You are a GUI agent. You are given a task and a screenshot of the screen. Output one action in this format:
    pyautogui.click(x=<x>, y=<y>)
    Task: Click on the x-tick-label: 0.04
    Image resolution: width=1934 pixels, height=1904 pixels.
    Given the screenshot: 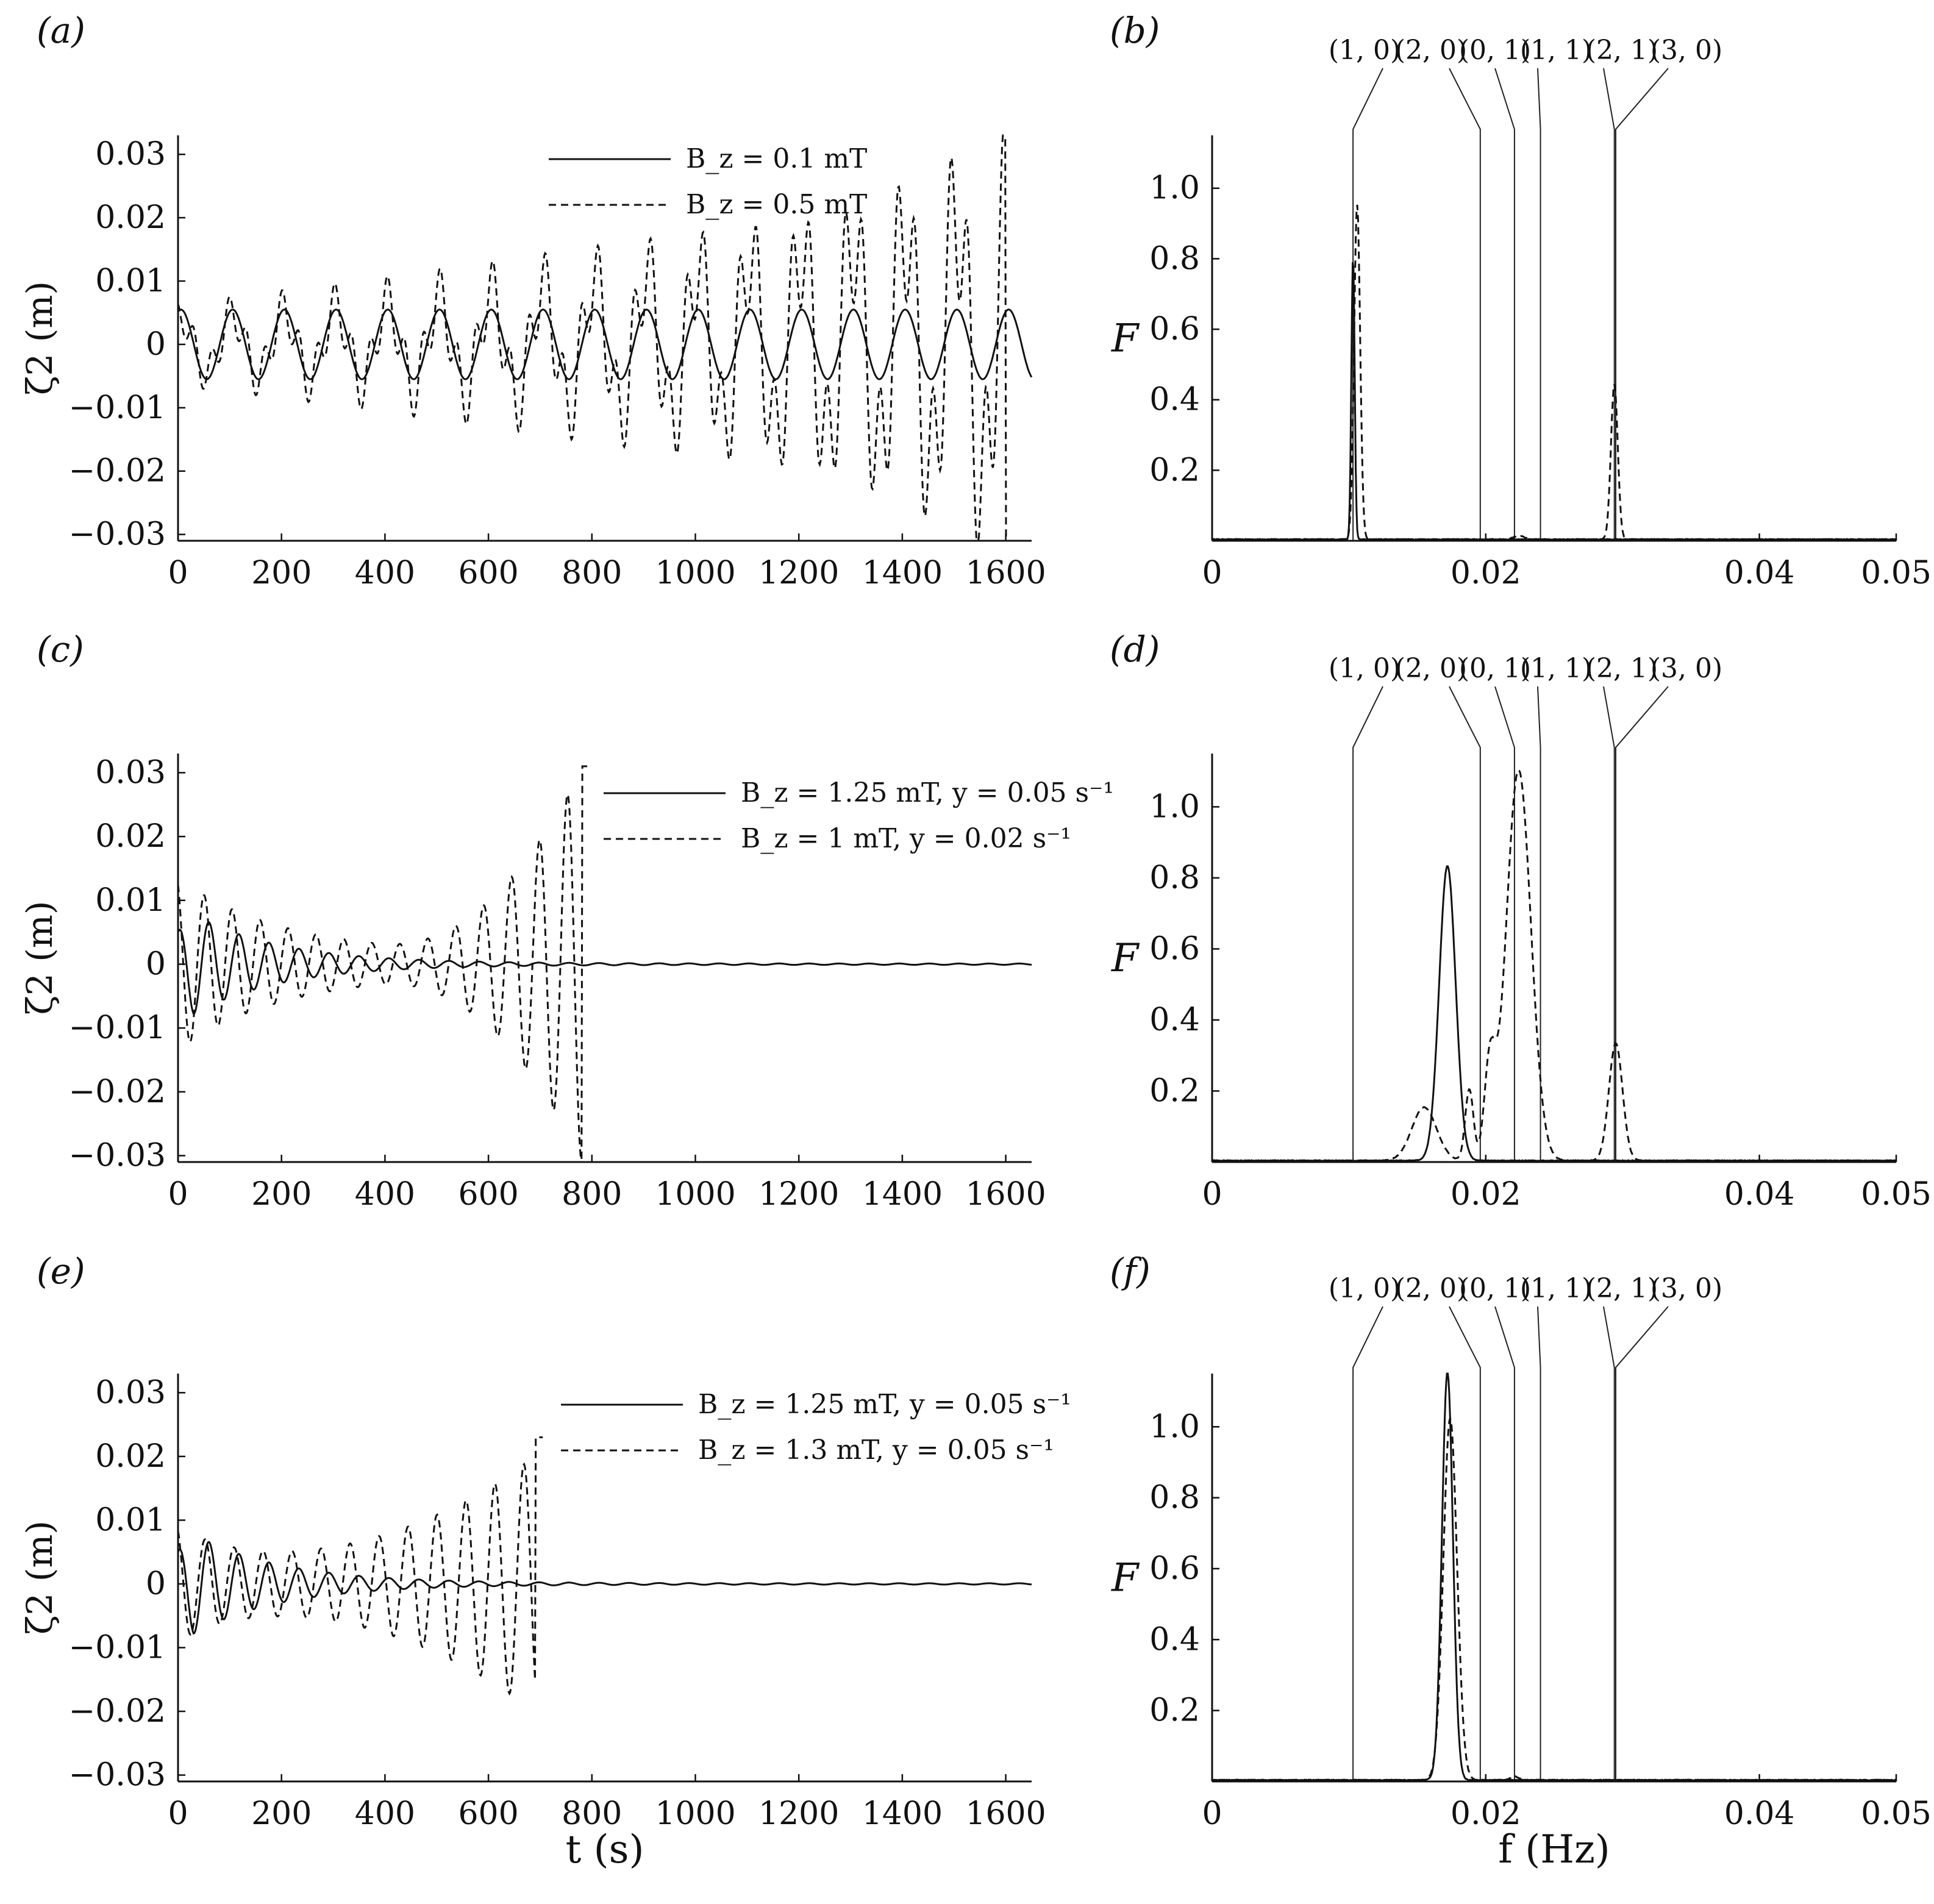 What is the action you would take?
    pyautogui.click(x=1759, y=573)
    